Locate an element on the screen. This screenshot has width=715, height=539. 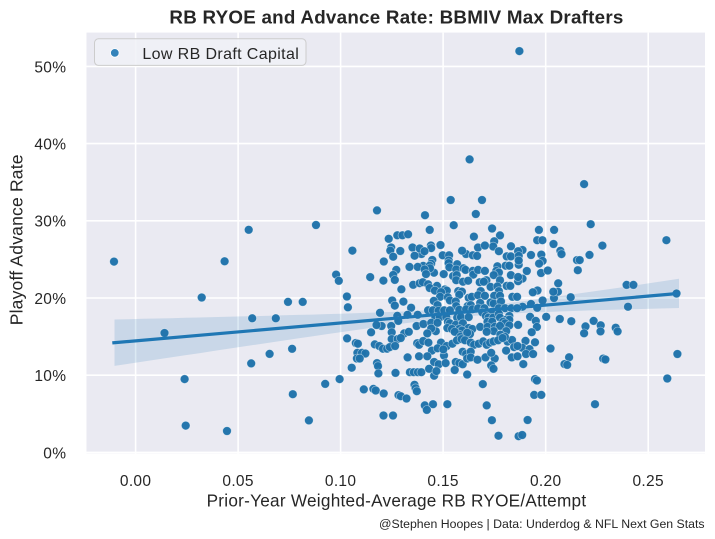
svg-text: 0.20 is located at coordinates (545, 481).